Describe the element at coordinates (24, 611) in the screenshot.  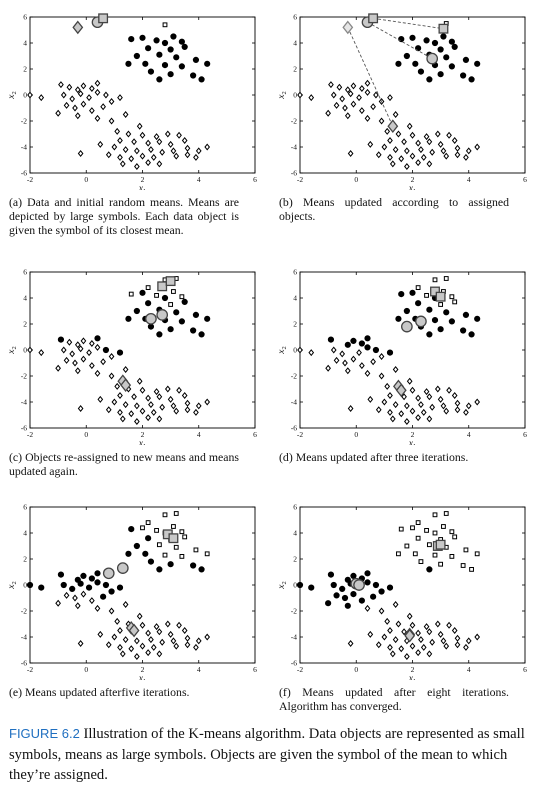
I see `y-tick-label: -2` at that location.